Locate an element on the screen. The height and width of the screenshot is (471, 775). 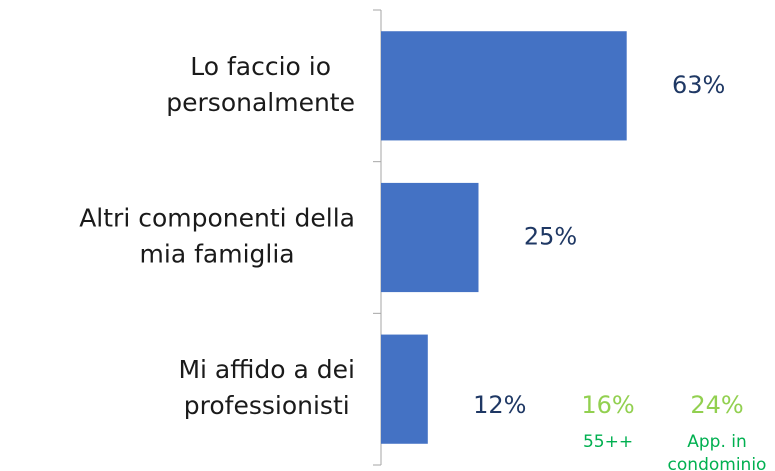
value-label: 63% is located at coordinates (698, 85).